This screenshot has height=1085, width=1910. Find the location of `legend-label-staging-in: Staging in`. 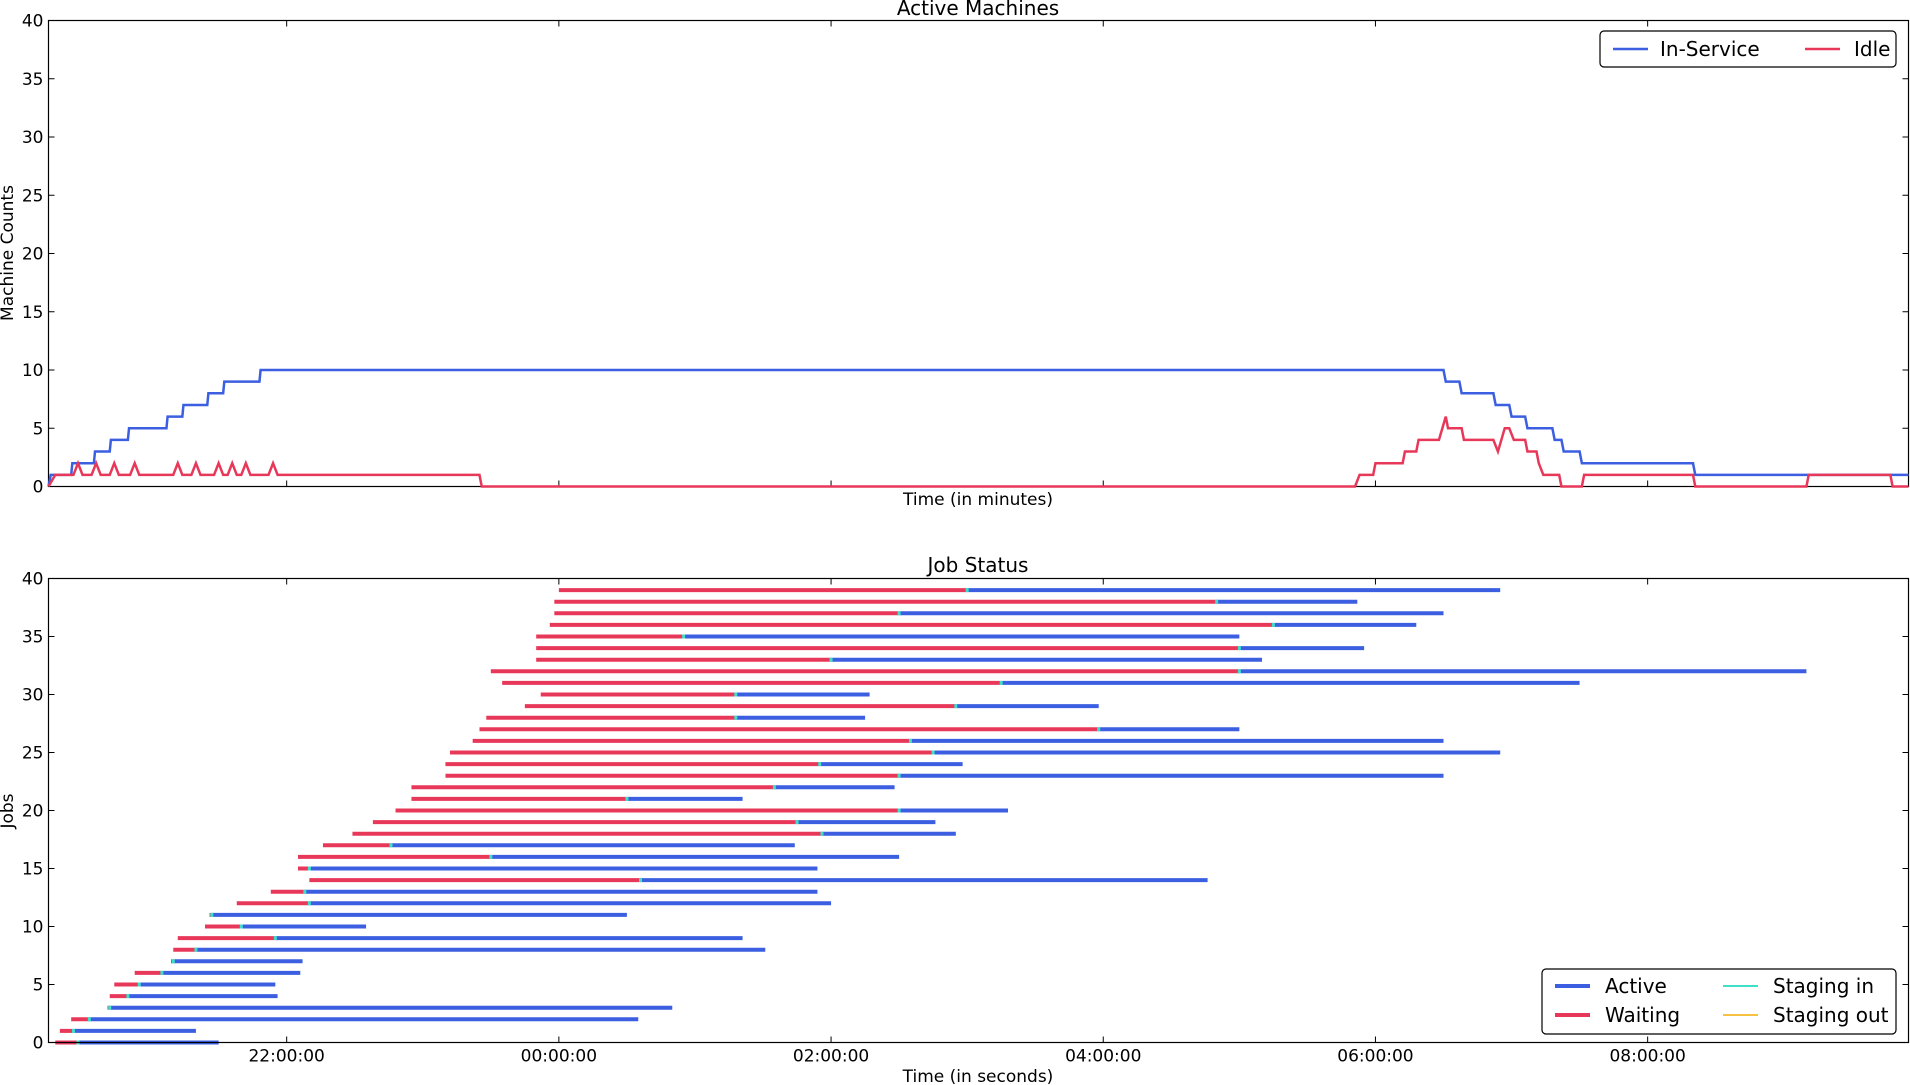

legend-label-staging-in: Staging in is located at coordinates (1823, 986).